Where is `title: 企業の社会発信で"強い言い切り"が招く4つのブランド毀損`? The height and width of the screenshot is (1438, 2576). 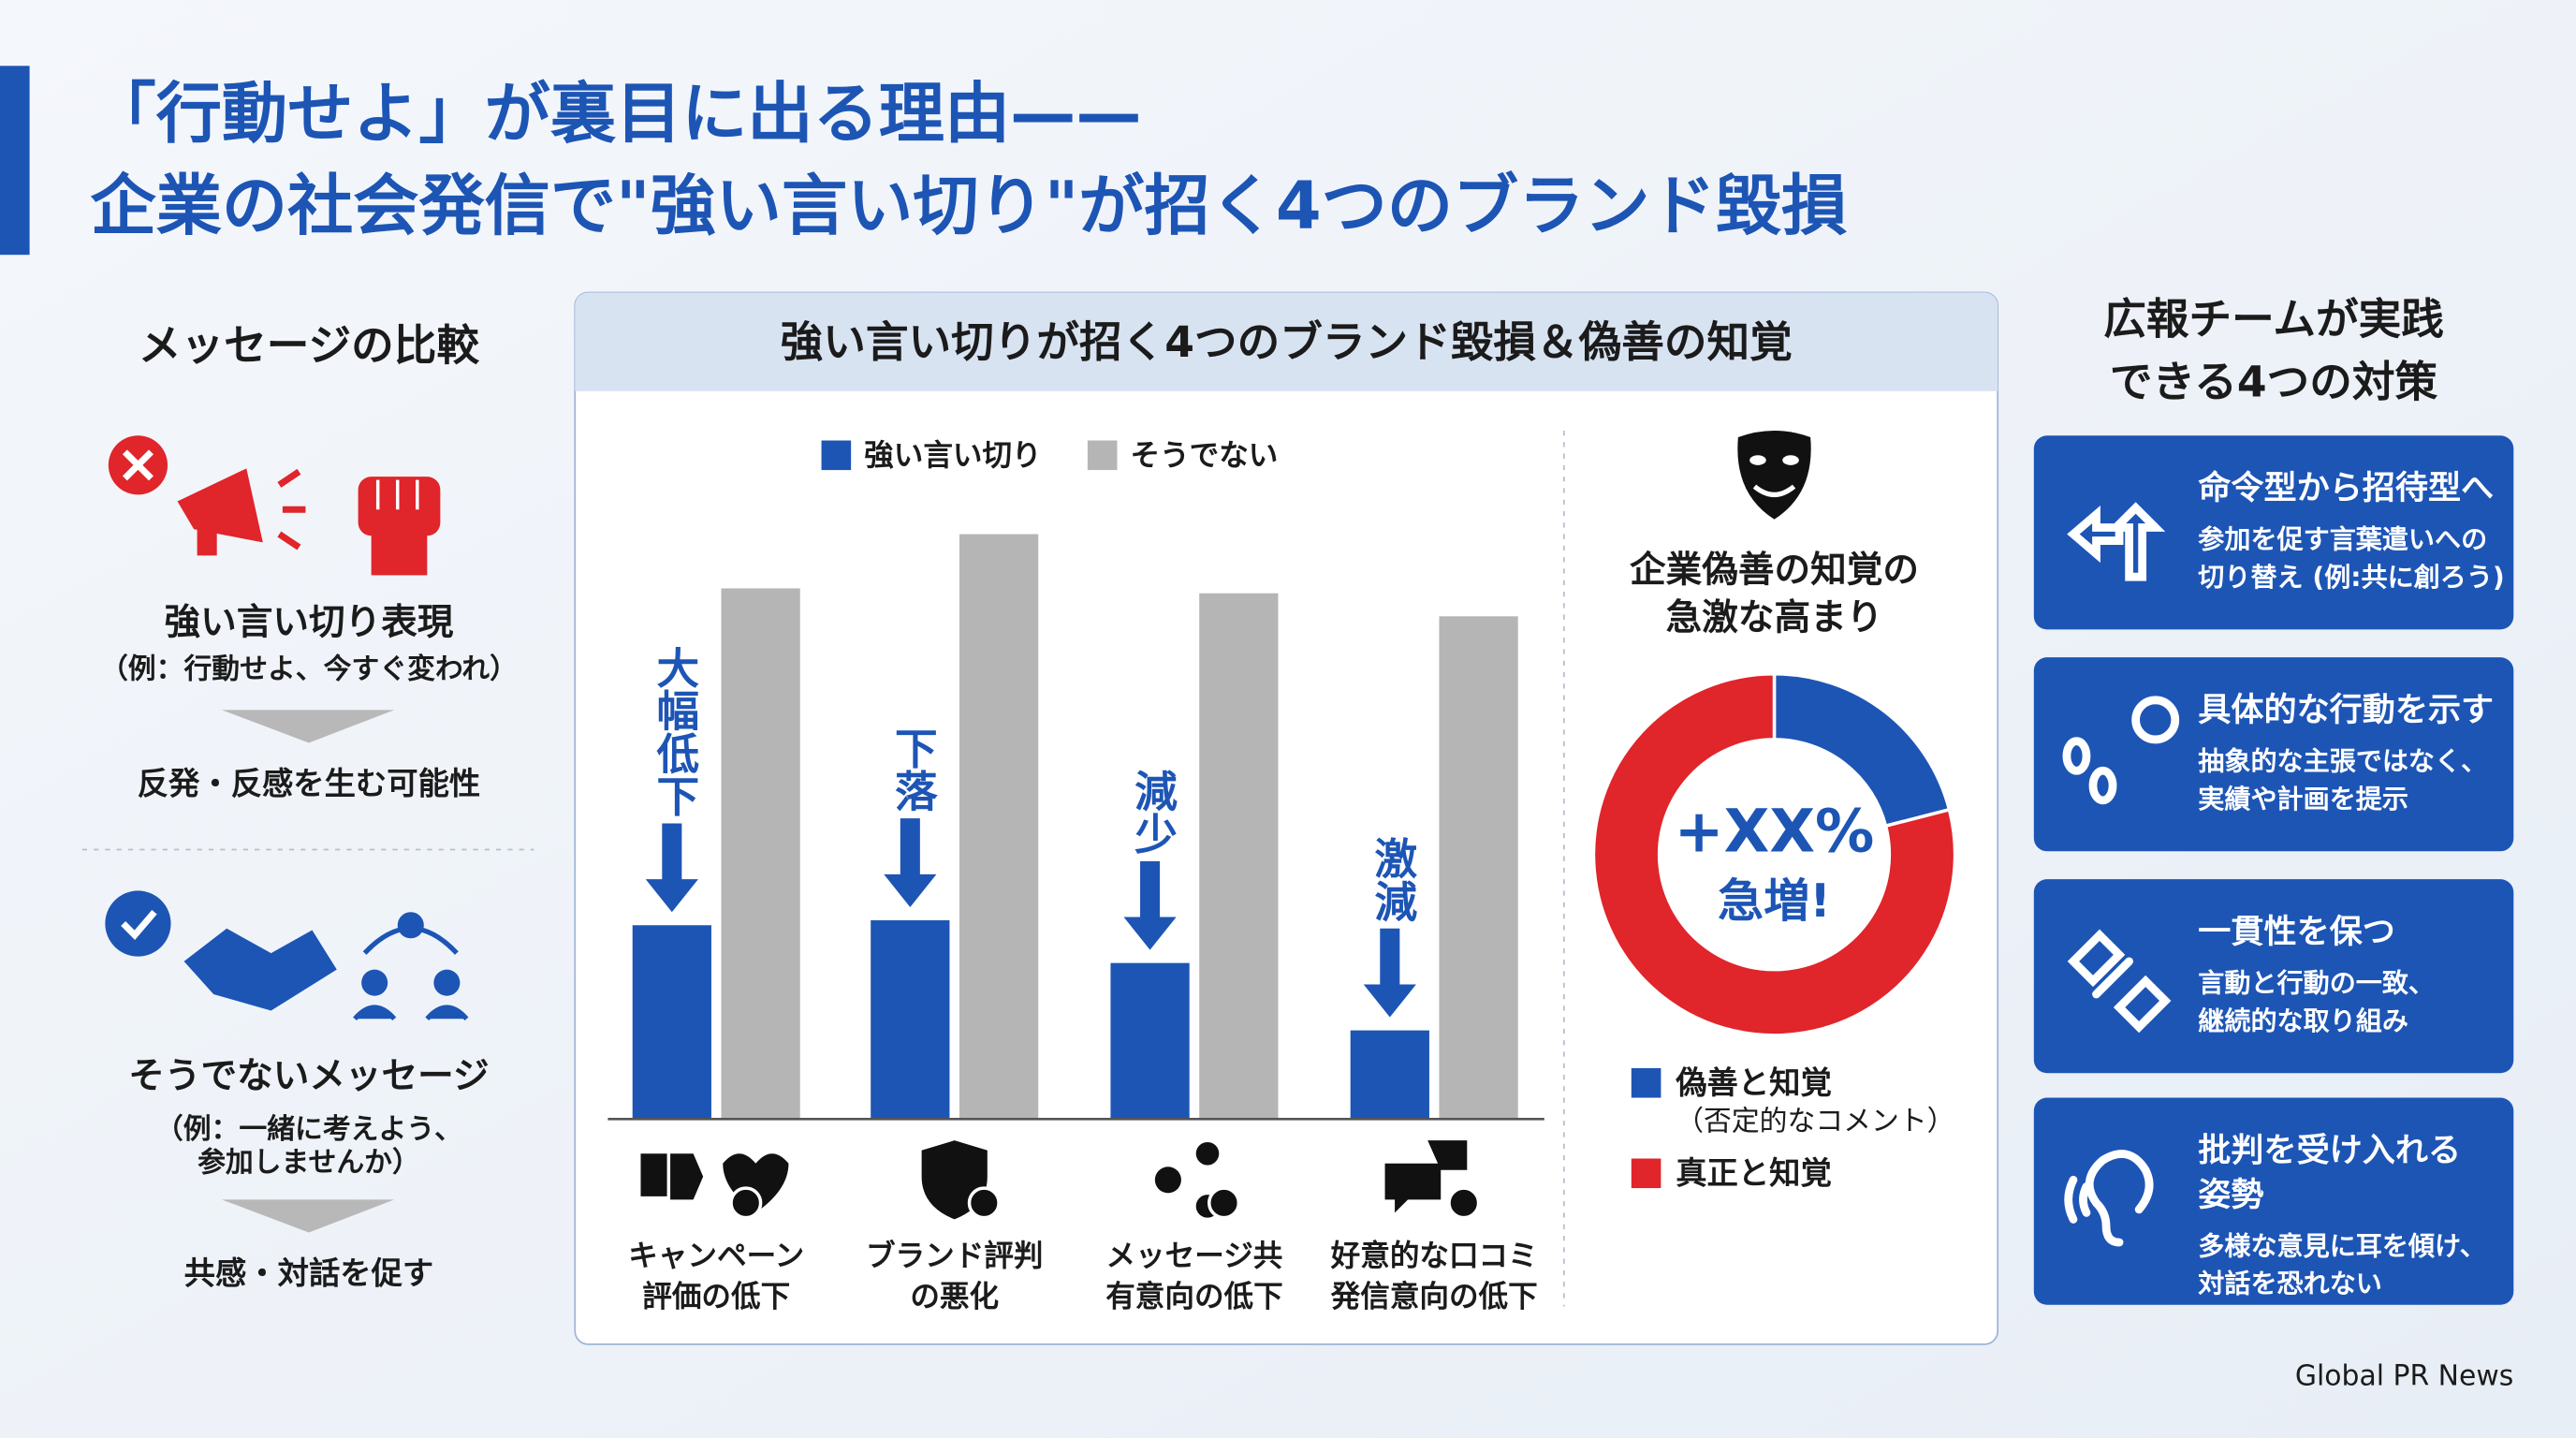
title: 企業の社会発信で"強い言い切り"が招く4つのブランド毀損 is located at coordinates (970, 206).